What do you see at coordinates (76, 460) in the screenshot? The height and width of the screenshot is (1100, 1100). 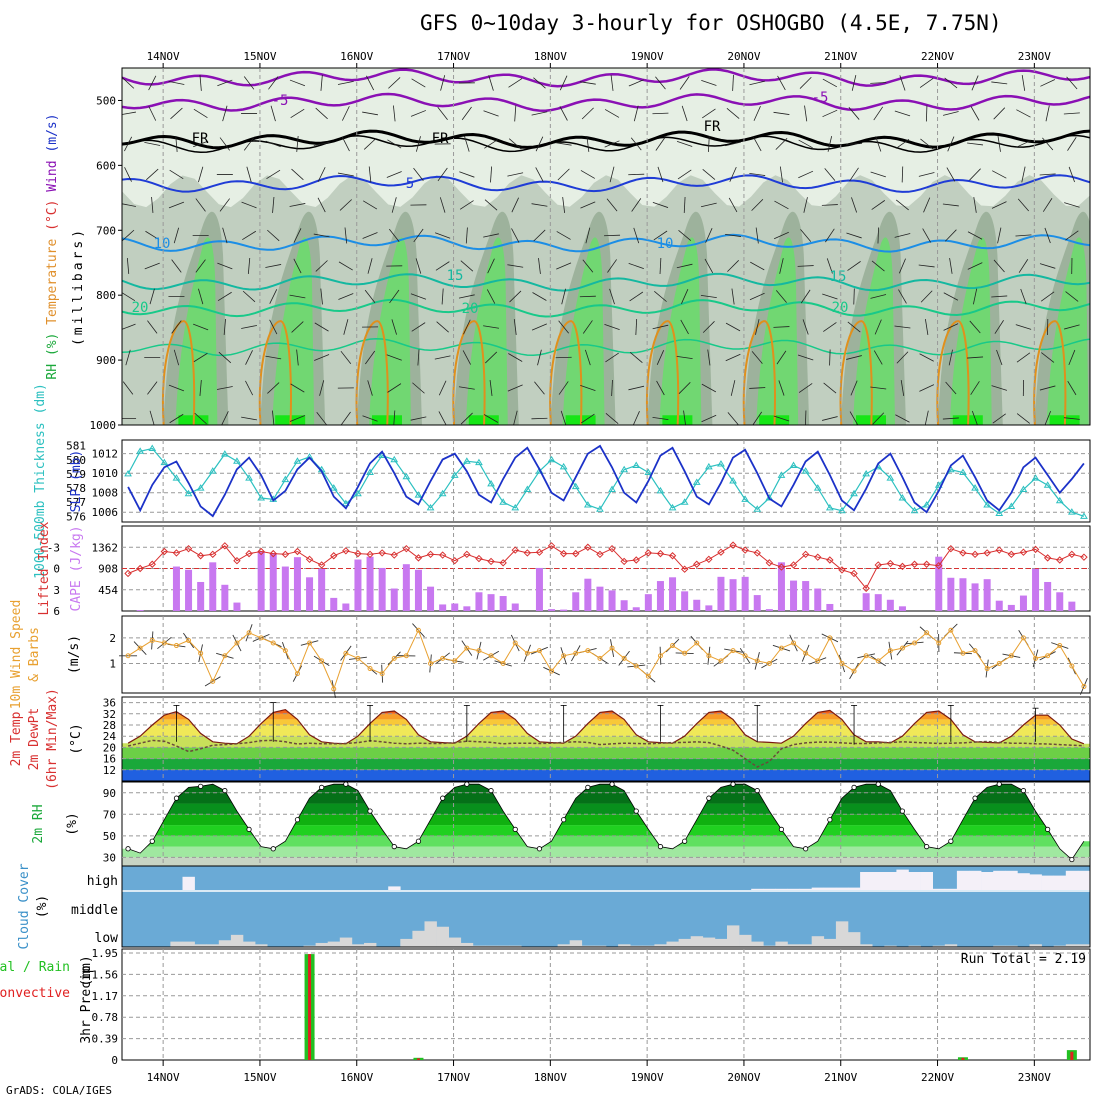 I see `thickness-tick-label: 580` at bounding box center [76, 460].